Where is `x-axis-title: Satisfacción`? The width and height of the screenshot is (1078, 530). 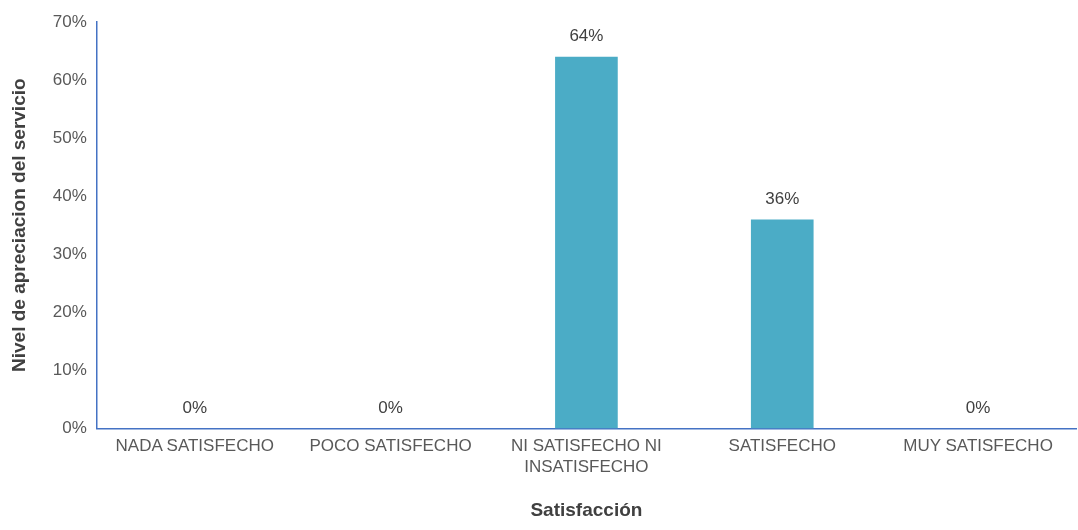
x-axis-title: Satisfacción is located at coordinates (586, 509).